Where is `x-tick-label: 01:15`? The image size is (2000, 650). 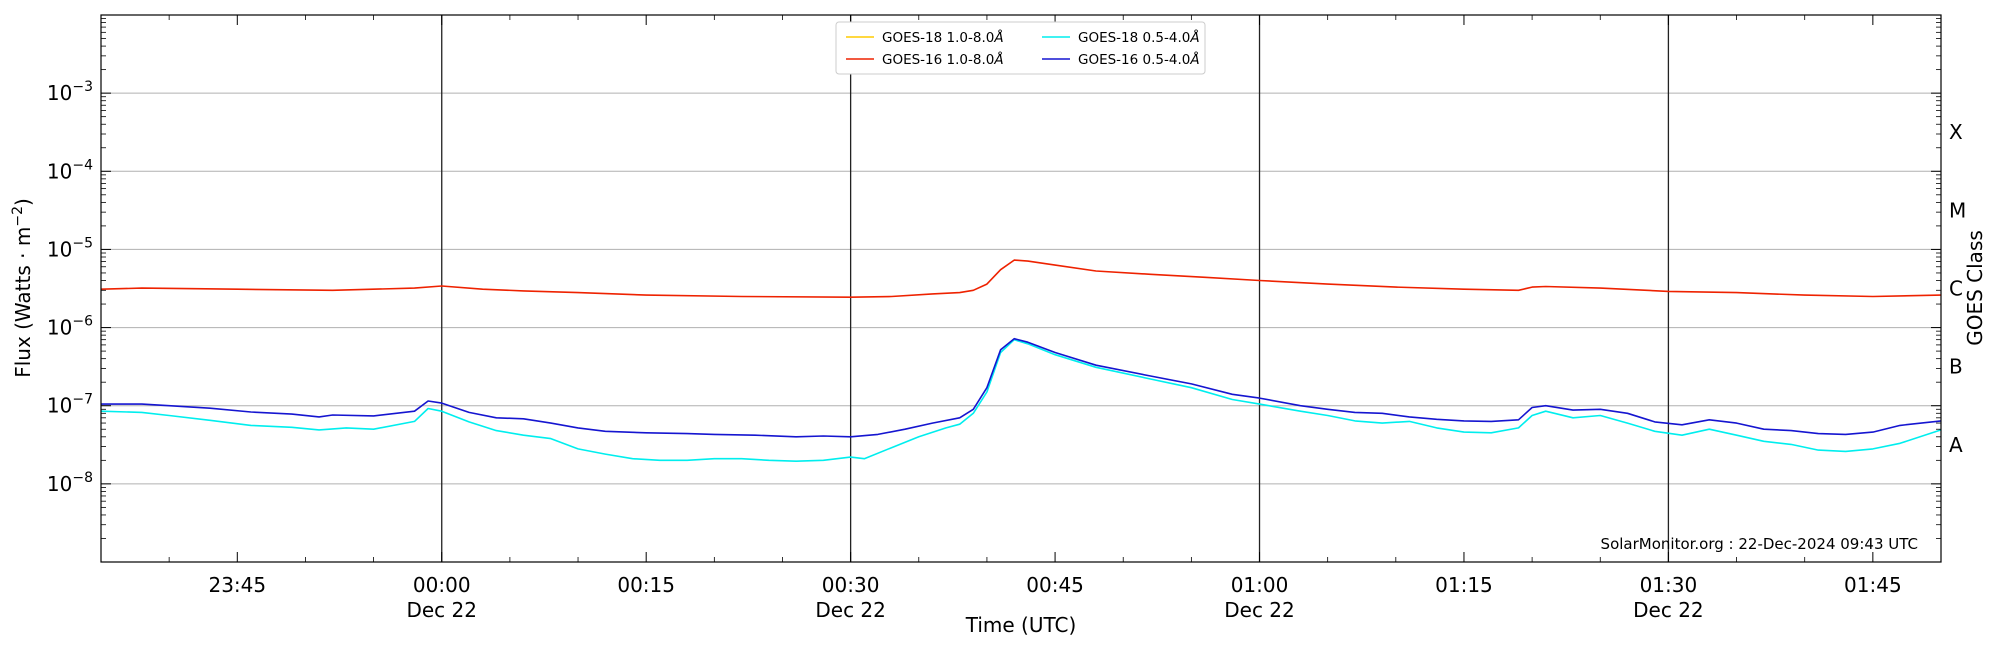
x-tick-label: 01:15 is located at coordinates (1464, 585).